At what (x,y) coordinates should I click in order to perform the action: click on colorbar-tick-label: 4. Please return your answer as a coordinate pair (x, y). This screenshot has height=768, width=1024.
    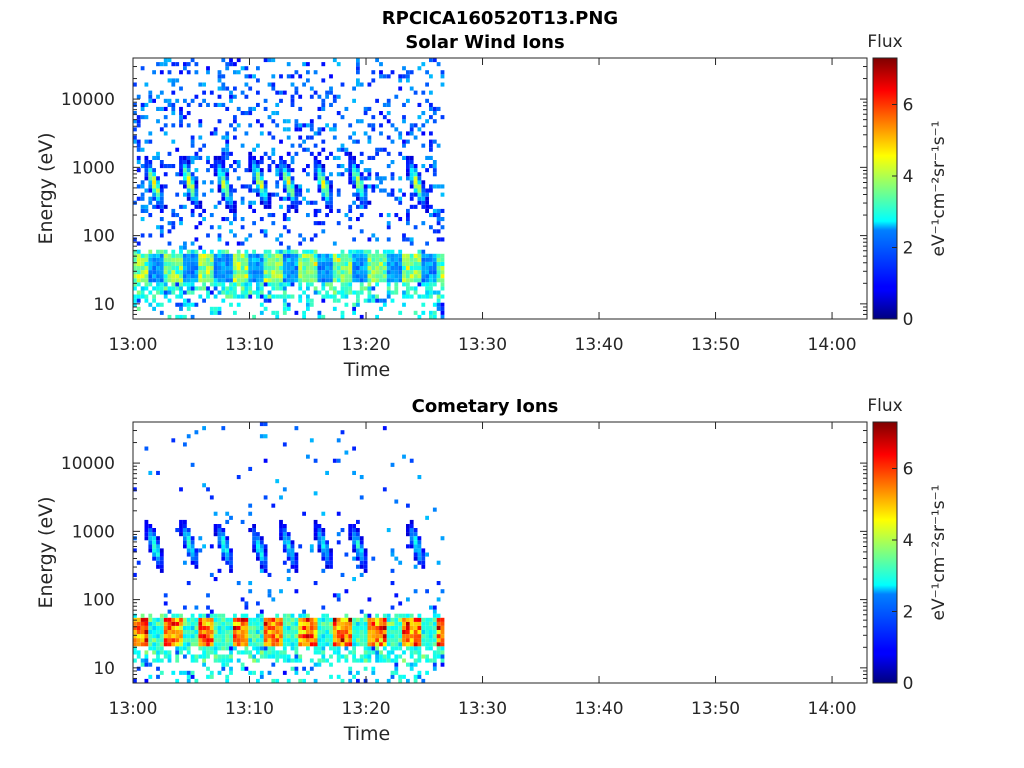
    Looking at the image, I should click on (908, 177).